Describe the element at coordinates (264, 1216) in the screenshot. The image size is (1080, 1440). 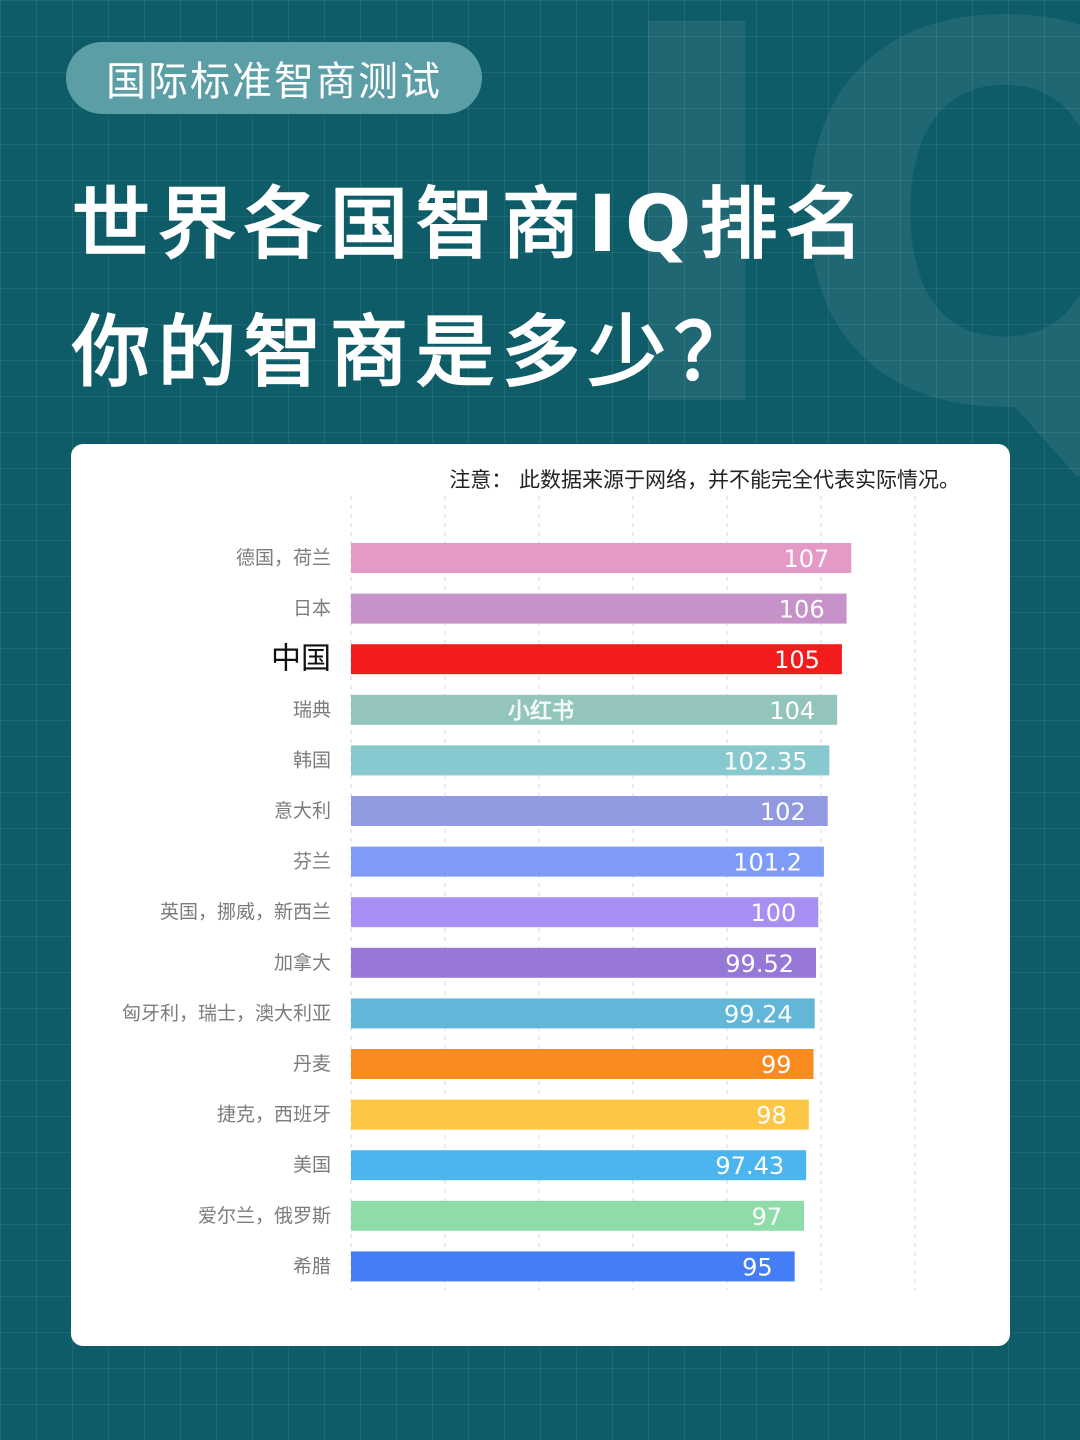
I see `category-label: 爱尔兰，俄罗斯` at that location.